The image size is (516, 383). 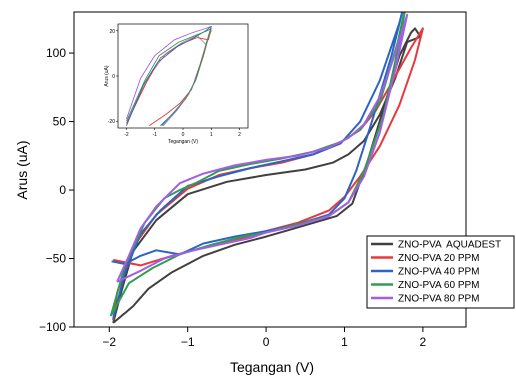 I want to click on inset-x-tick-label: 1, so click(x=211, y=135).